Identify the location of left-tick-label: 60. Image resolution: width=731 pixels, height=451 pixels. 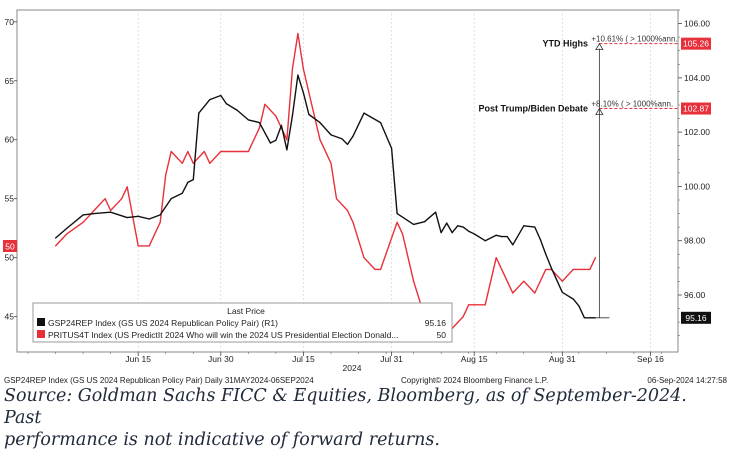
(10, 140).